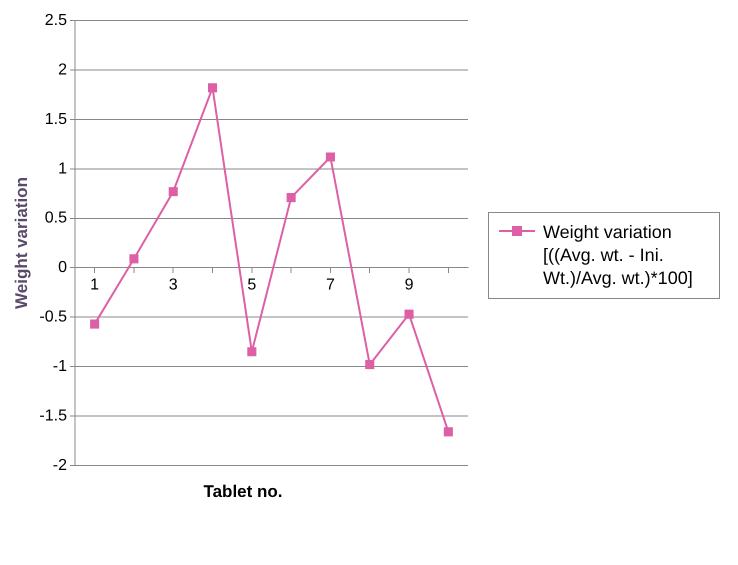 The image size is (738, 565). Describe the element at coordinates (95, 285) in the screenshot. I see `x-tick-label: 1` at that location.